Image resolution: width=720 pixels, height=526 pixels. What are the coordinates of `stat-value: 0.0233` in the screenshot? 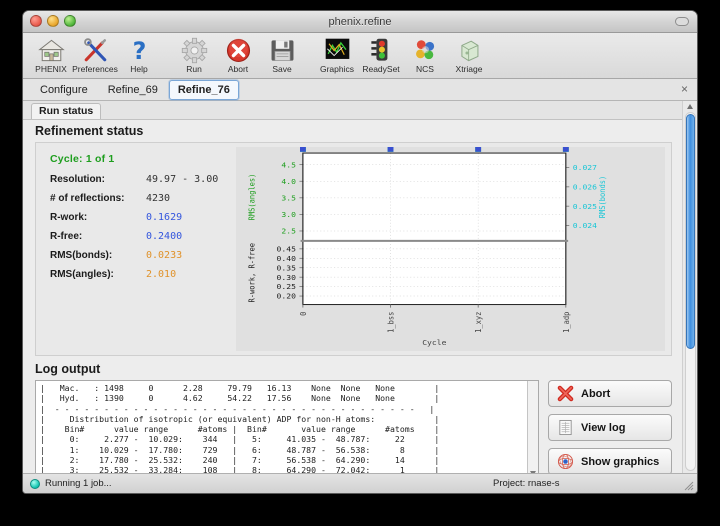 It's located at (164, 255).